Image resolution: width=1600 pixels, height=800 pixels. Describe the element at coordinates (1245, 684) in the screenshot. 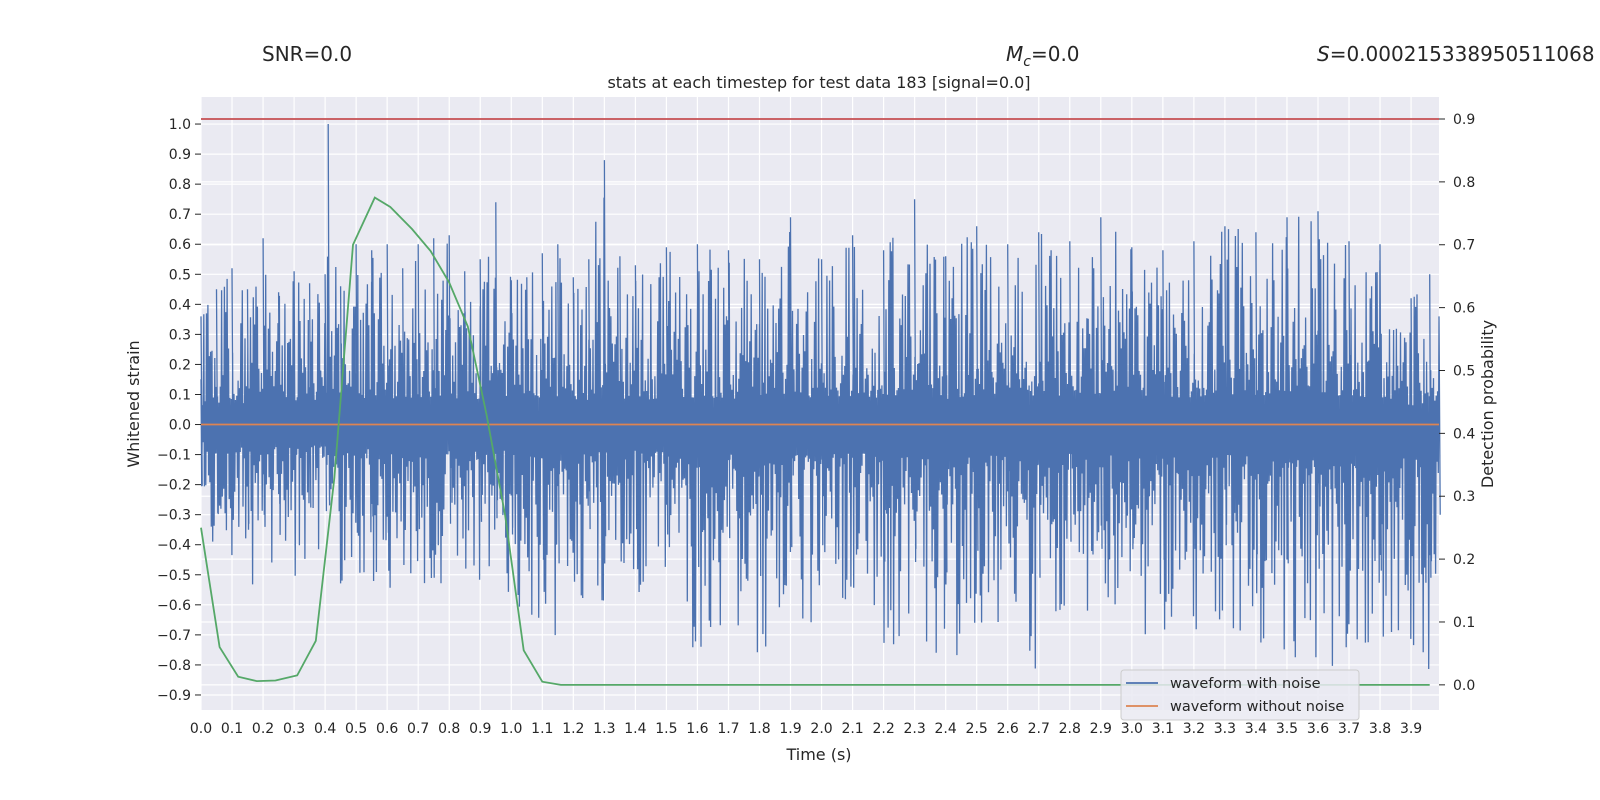

I see `legend-label-waveform-with-noise: waveform with noise` at that location.